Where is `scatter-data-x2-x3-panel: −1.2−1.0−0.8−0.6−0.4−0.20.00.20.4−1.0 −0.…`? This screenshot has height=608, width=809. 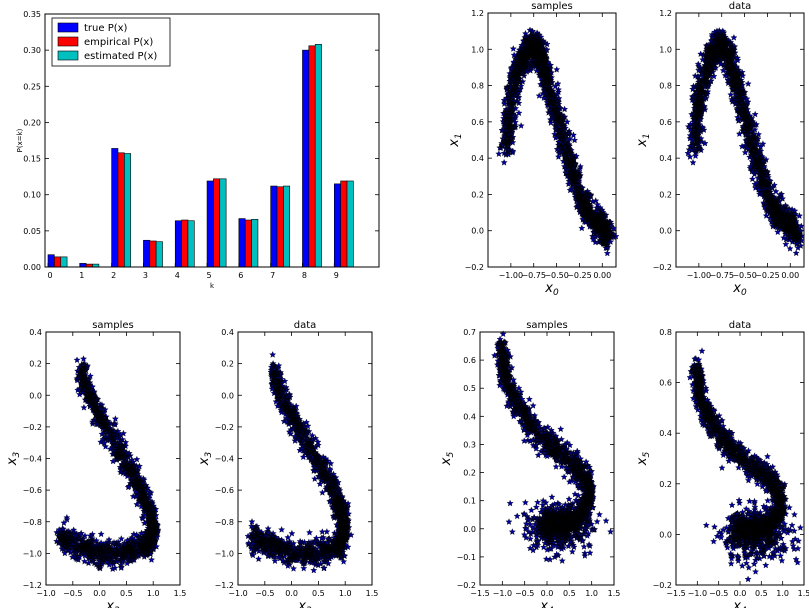 scatter-data-x2-x3-panel: −1.2−1.0−0.8−0.6−0.4−0.20.00.20.4−1.0 −0.… is located at coordinates (287, 464).